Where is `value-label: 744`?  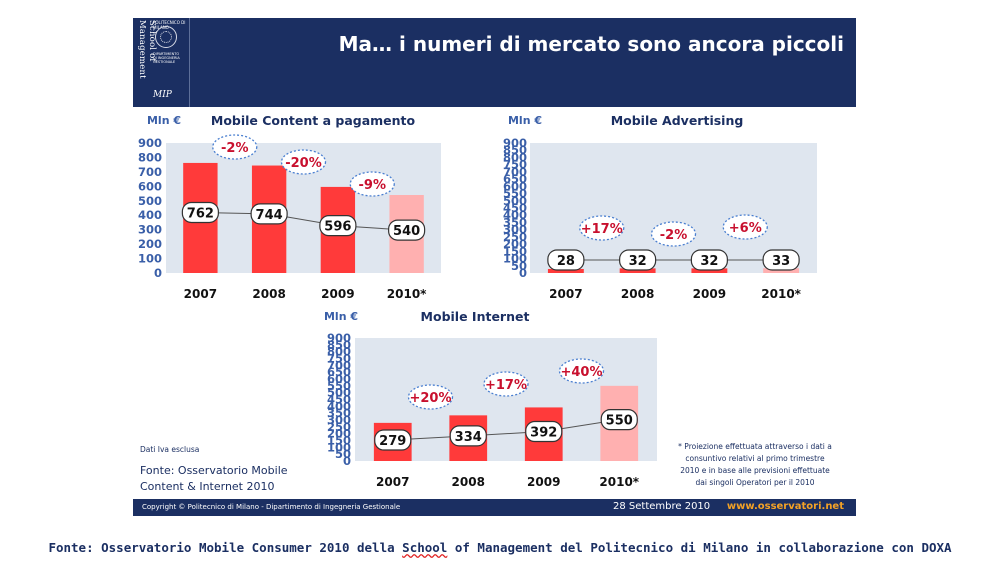 value-label: 744 is located at coordinates (269, 215).